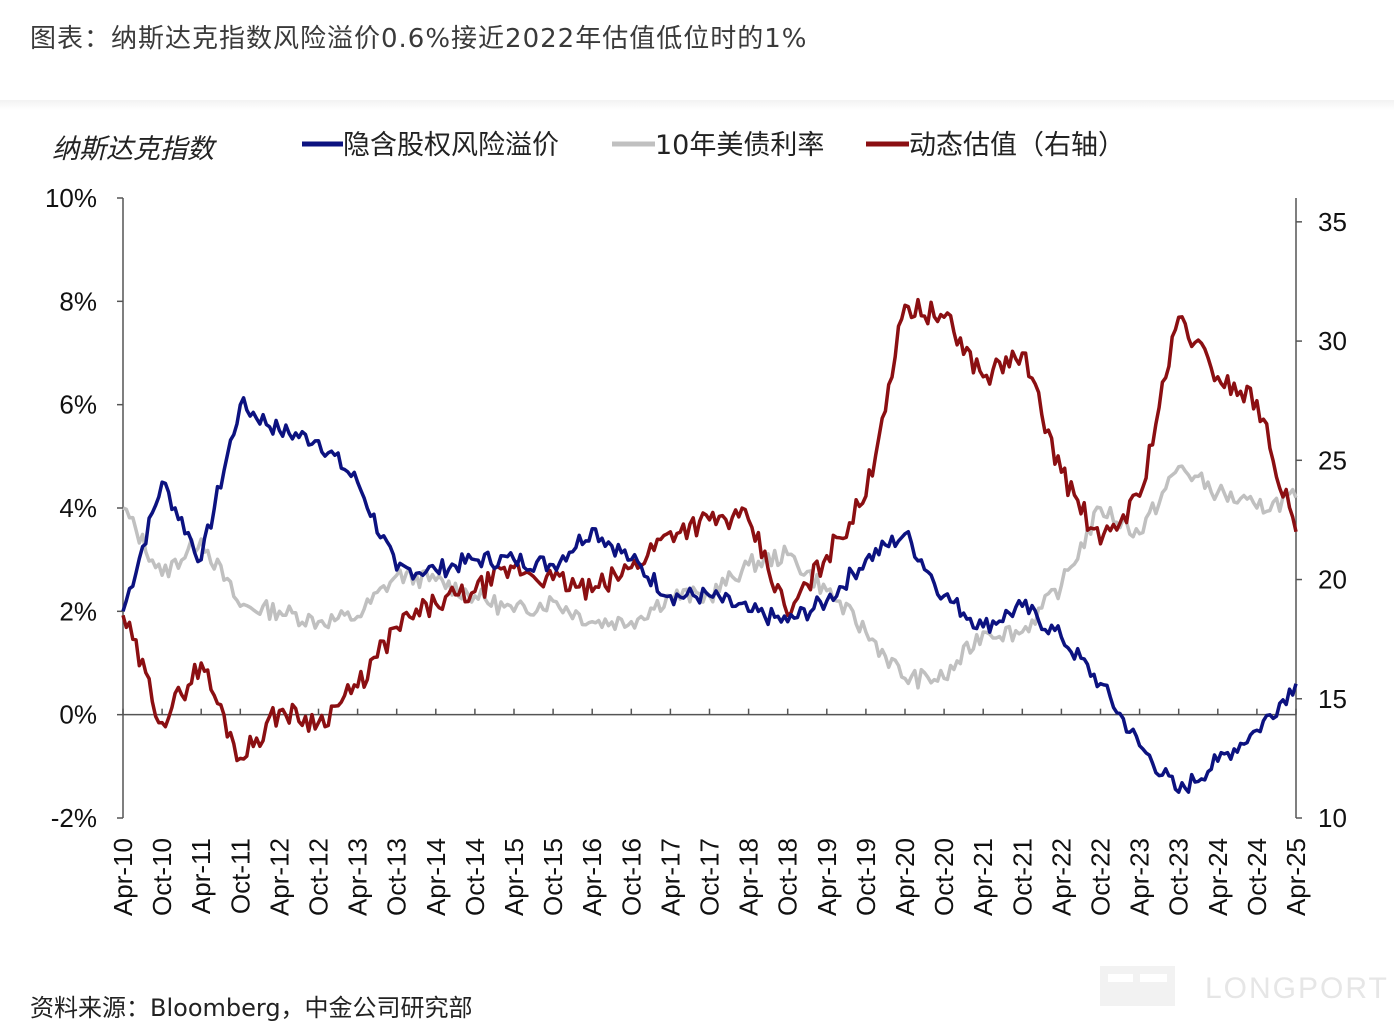 The width and height of the screenshot is (1394, 1028). I want to click on x-tick-label: Oct-11, so click(240, 876).